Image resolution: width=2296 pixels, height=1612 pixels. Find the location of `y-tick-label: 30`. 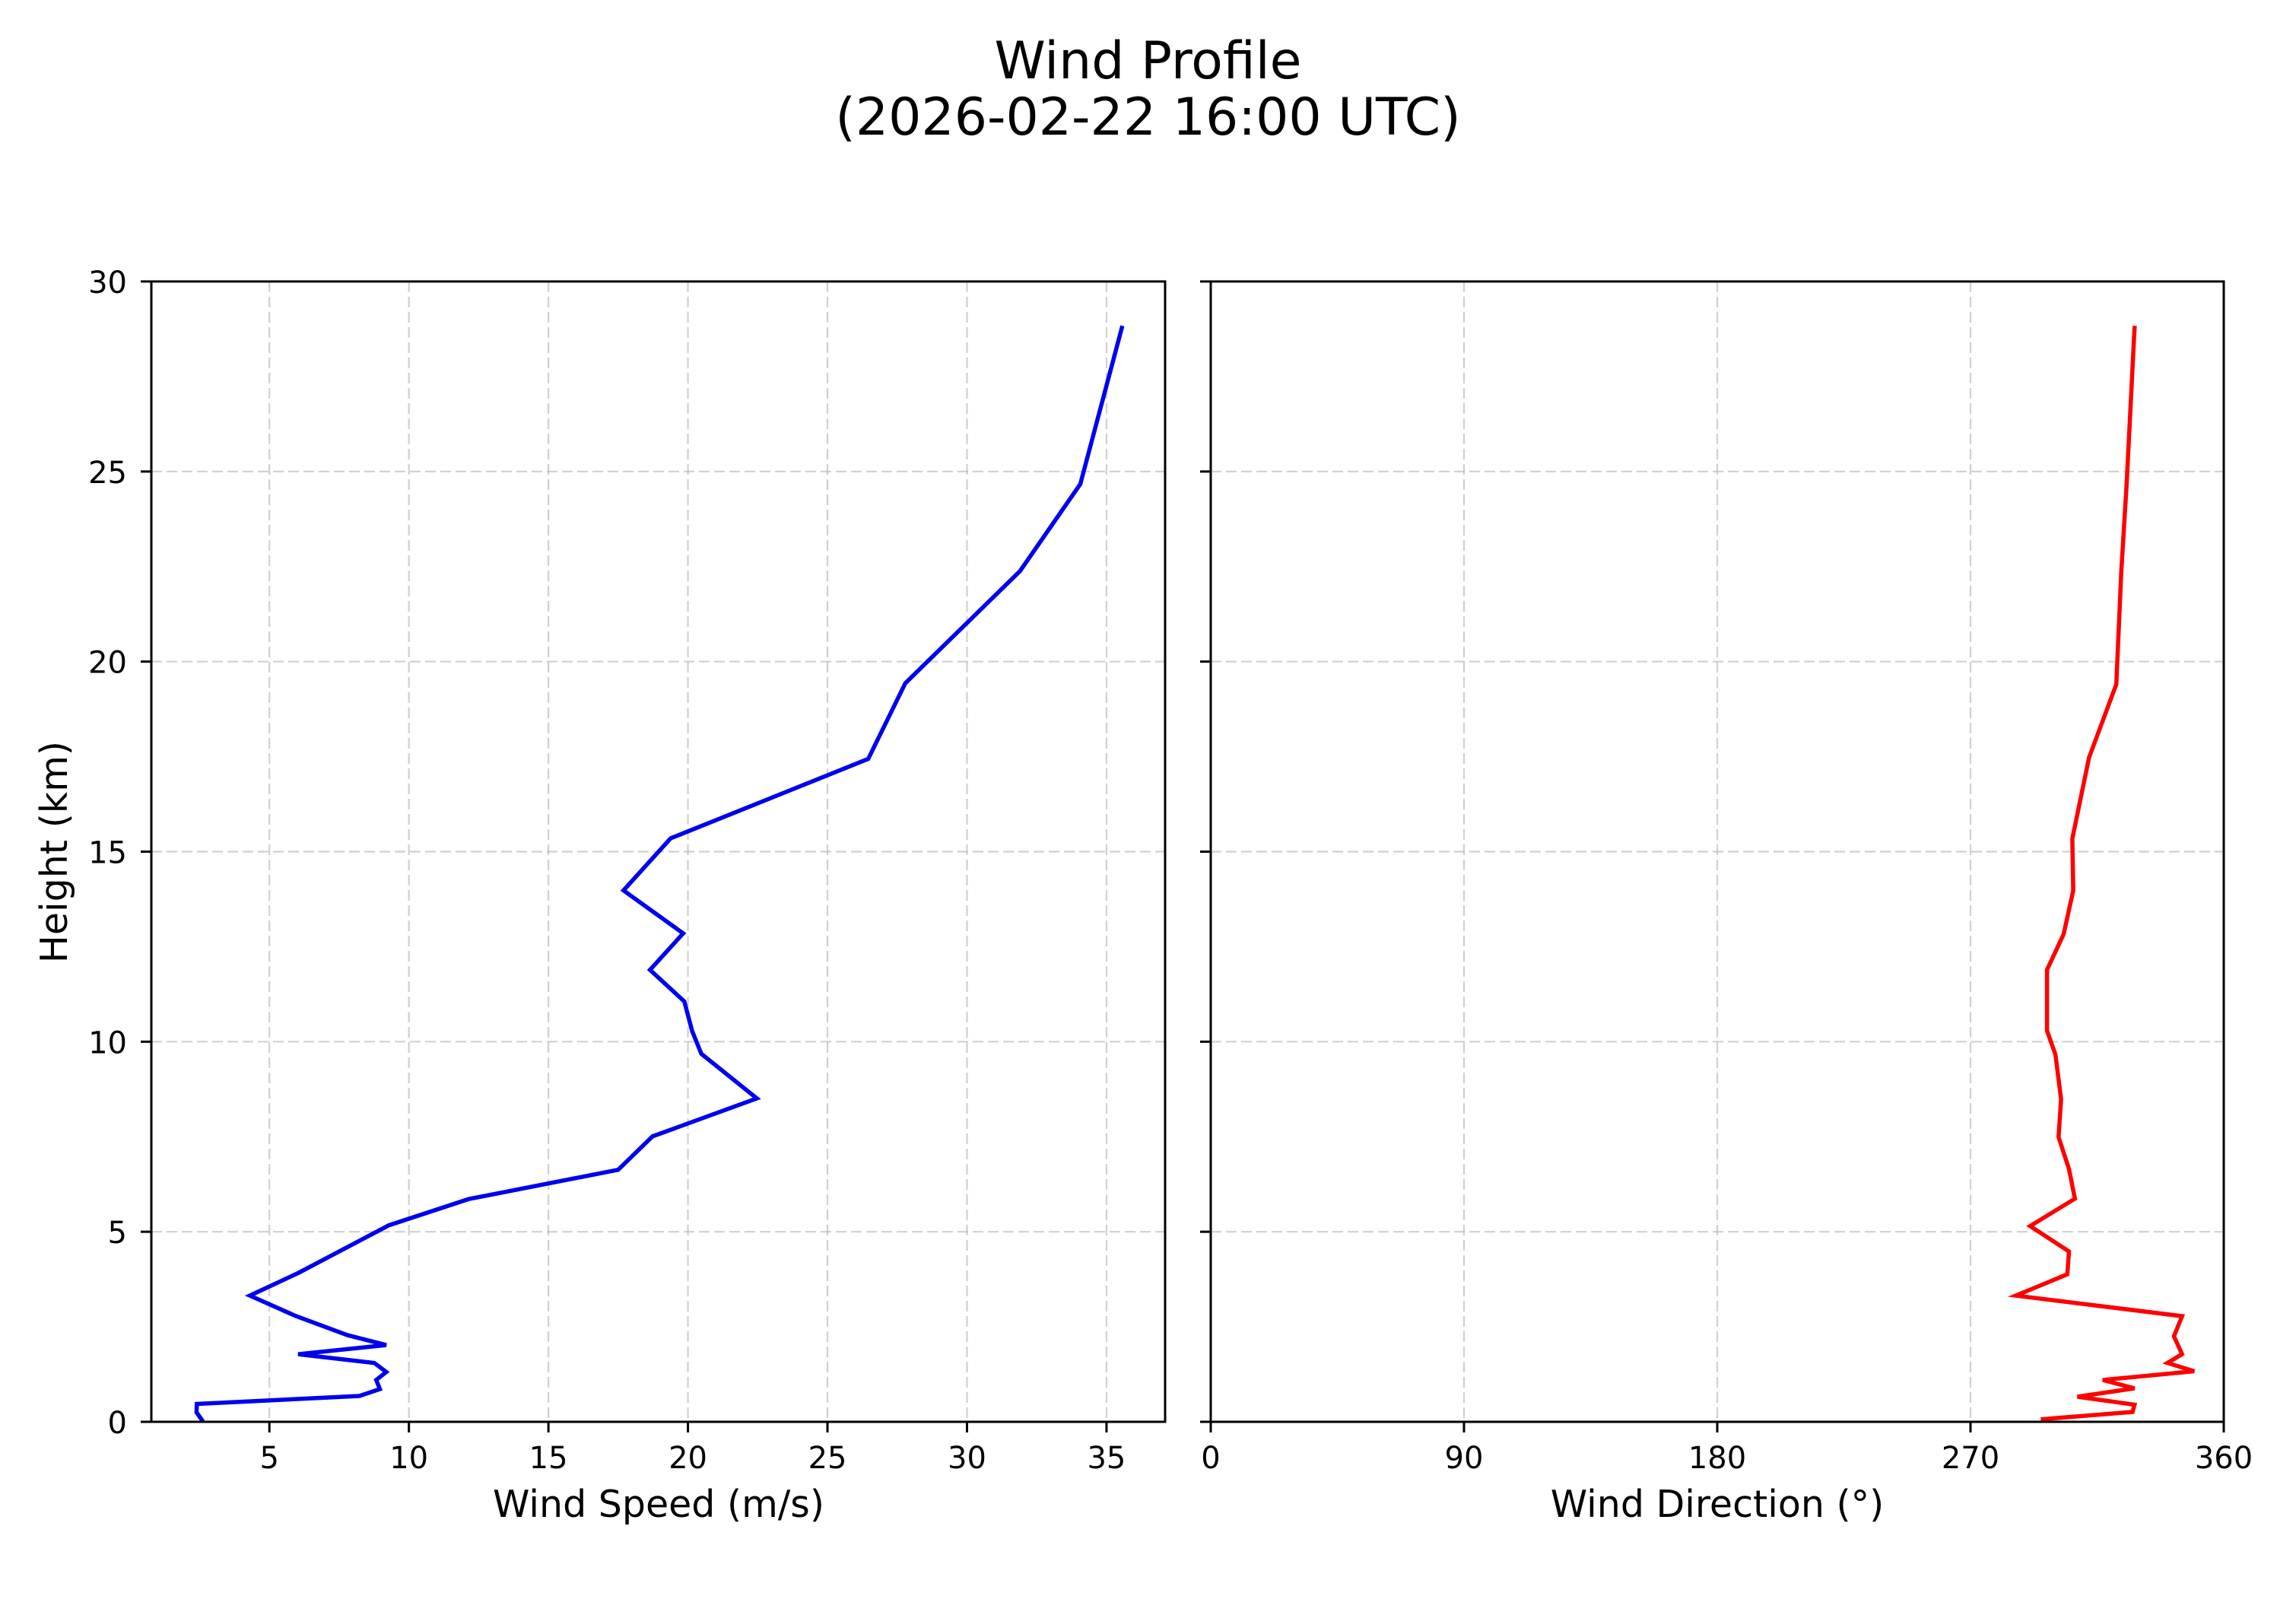

y-tick-label: 30 is located at coordinates (108, 282).